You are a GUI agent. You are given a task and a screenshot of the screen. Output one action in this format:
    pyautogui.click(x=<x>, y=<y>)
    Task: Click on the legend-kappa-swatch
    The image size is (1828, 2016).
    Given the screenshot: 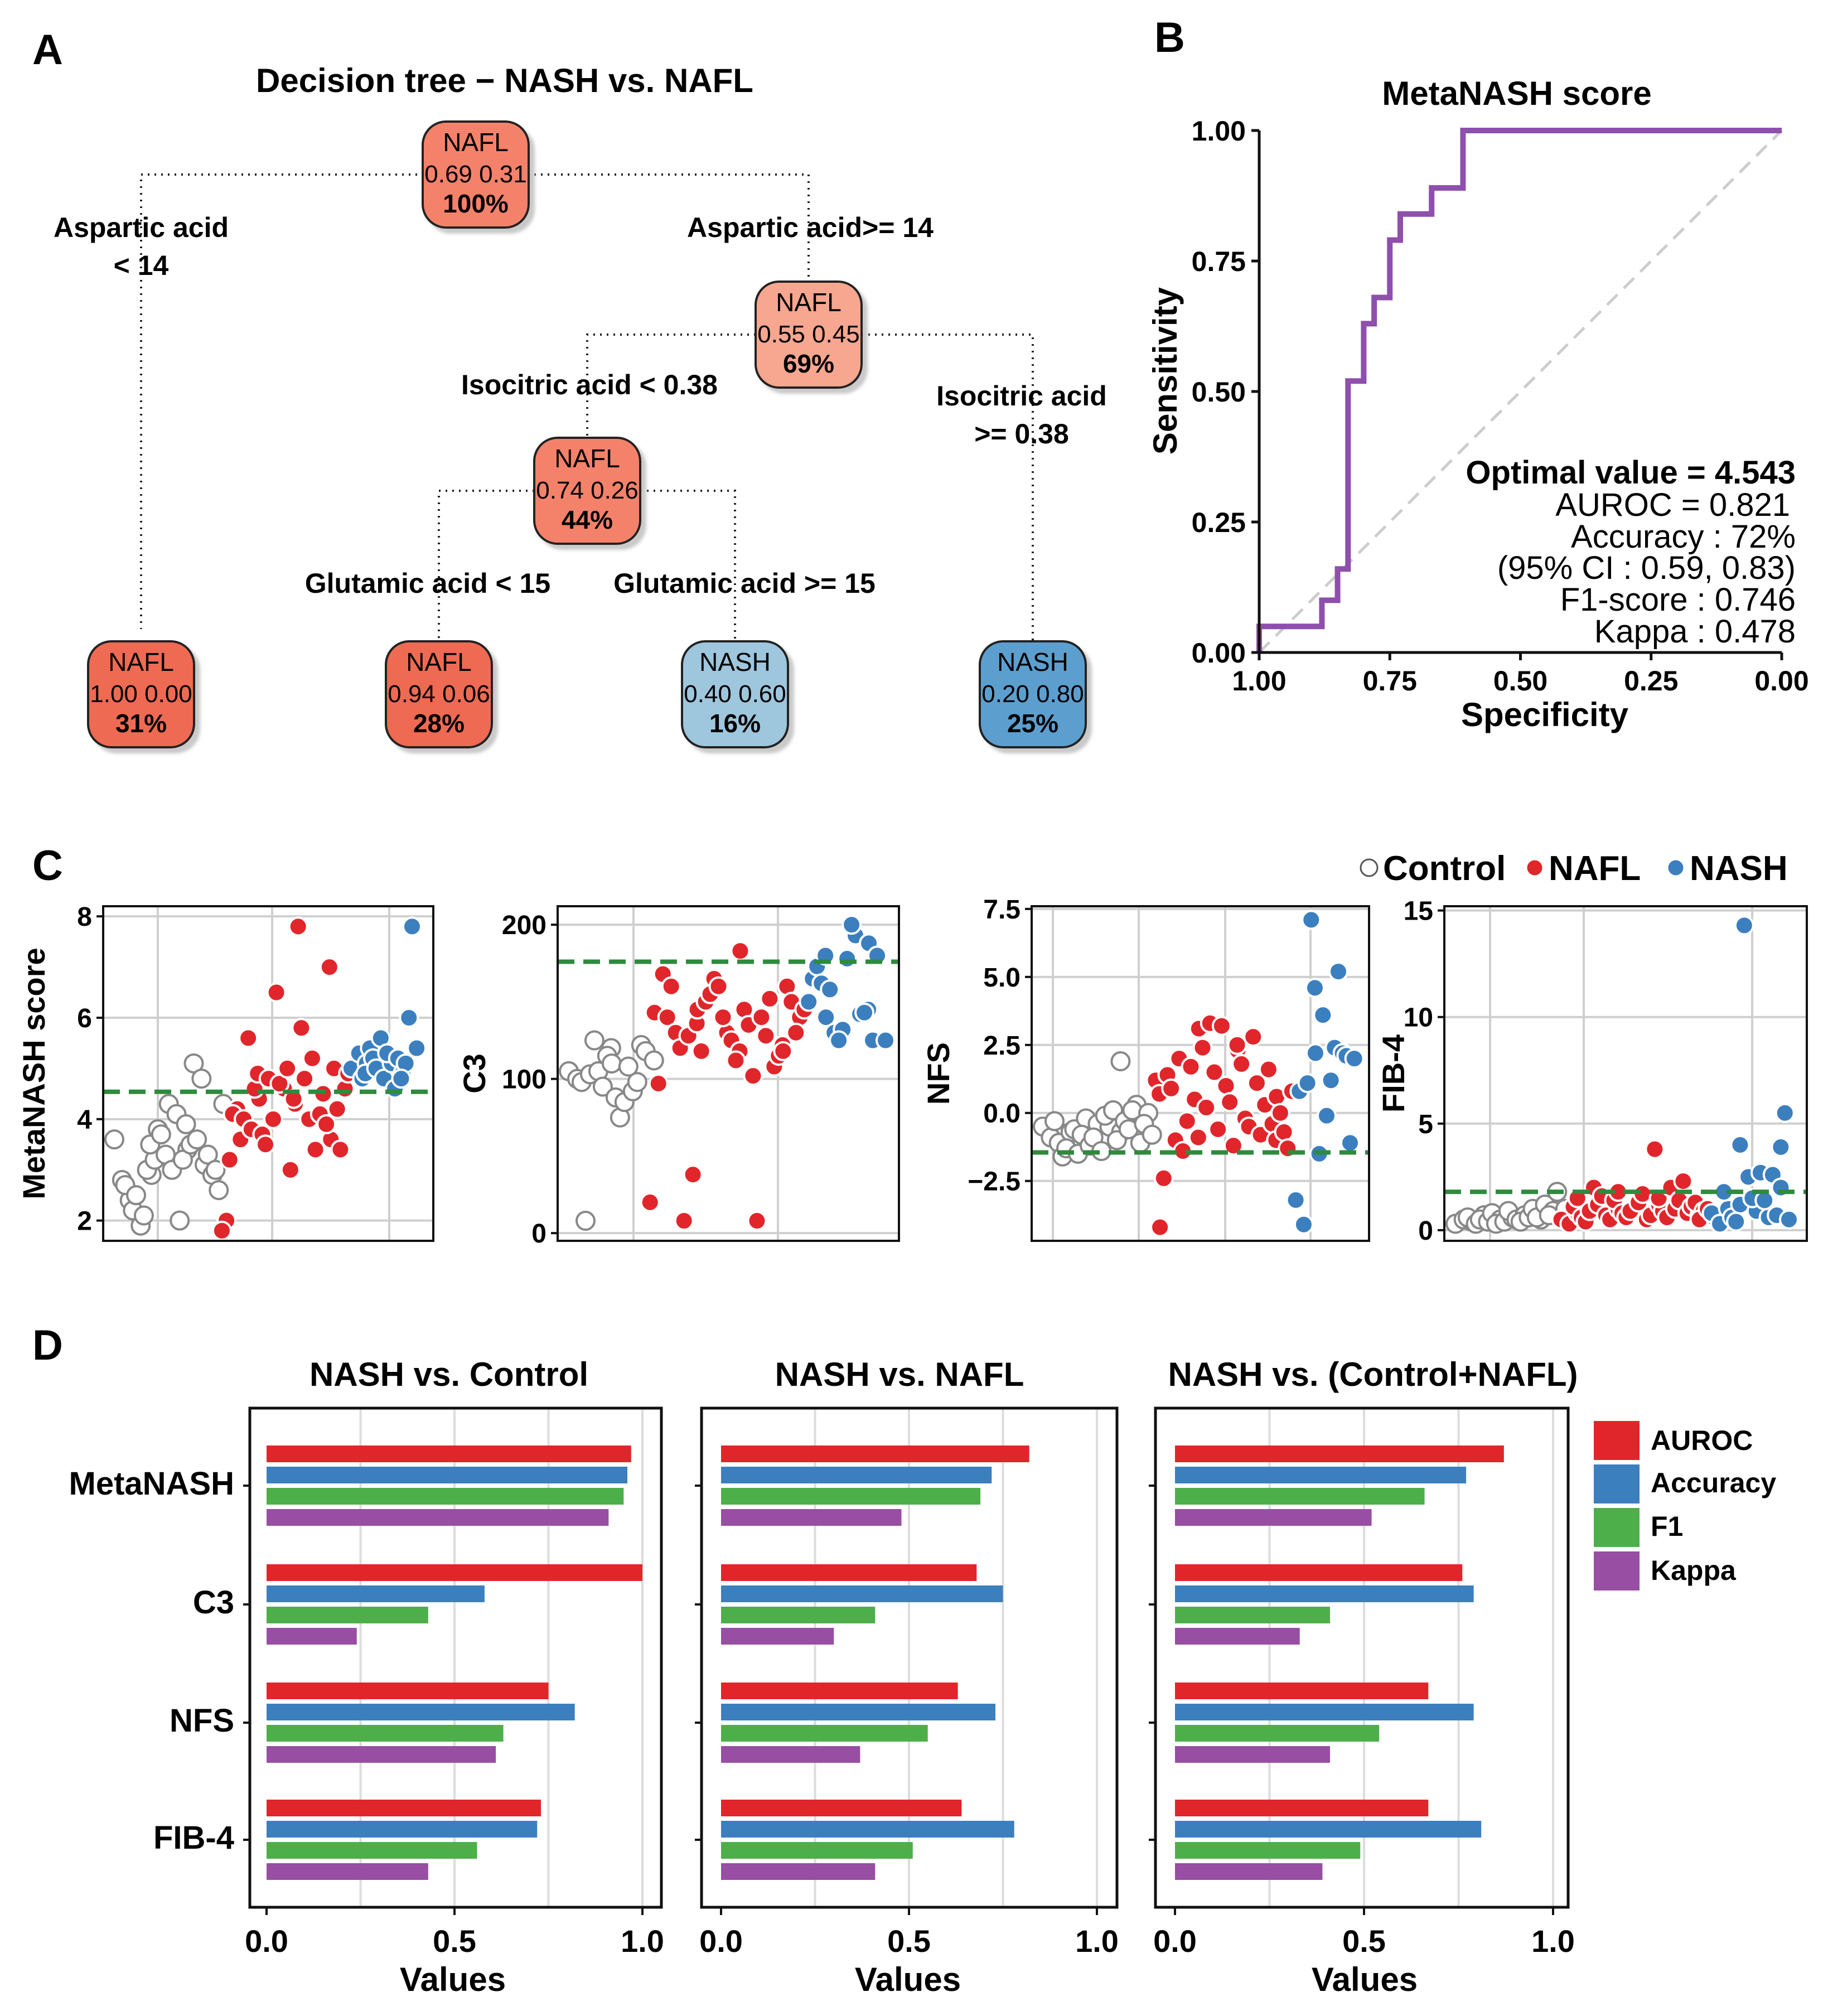 What is the action you would take?
    pyautogui.click(x=1617, y=1570)
    